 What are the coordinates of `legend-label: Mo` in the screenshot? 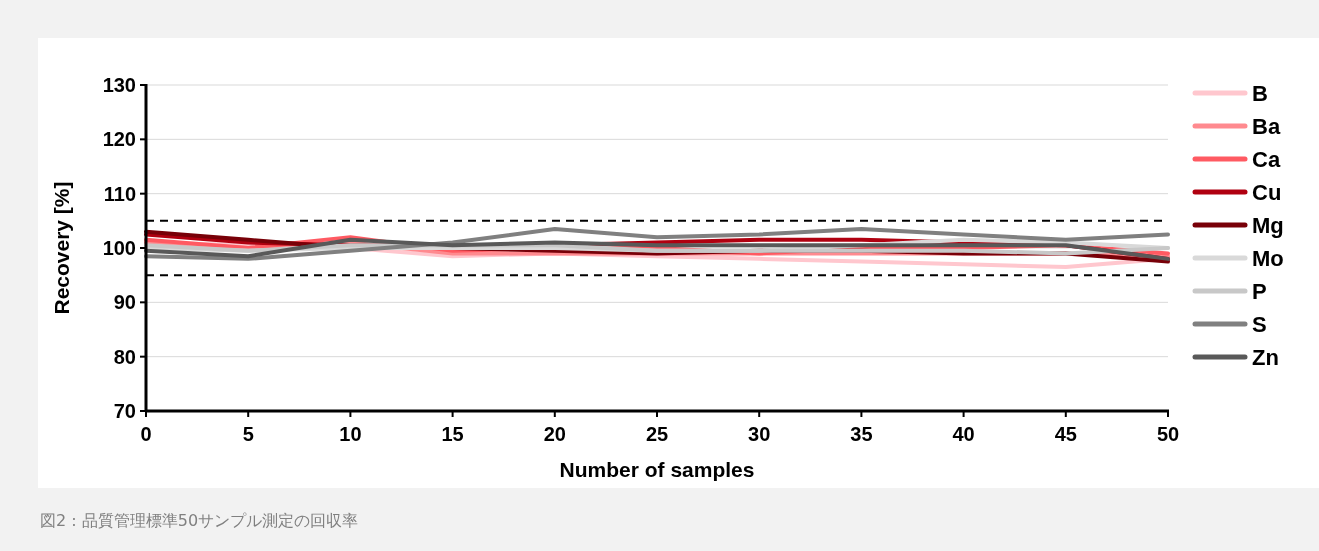 It's located at (1268, 258).